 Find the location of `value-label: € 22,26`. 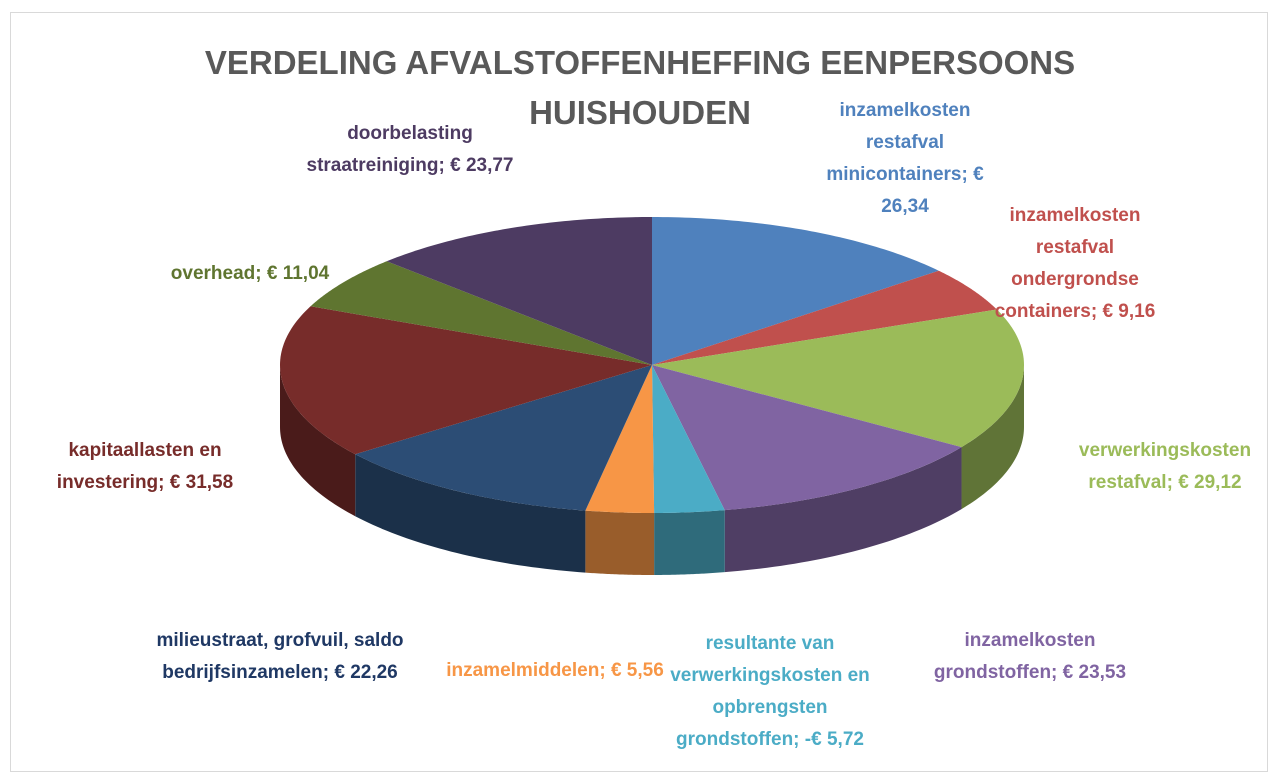

value-label: € 22,26 is located at coordinates (366, 672).